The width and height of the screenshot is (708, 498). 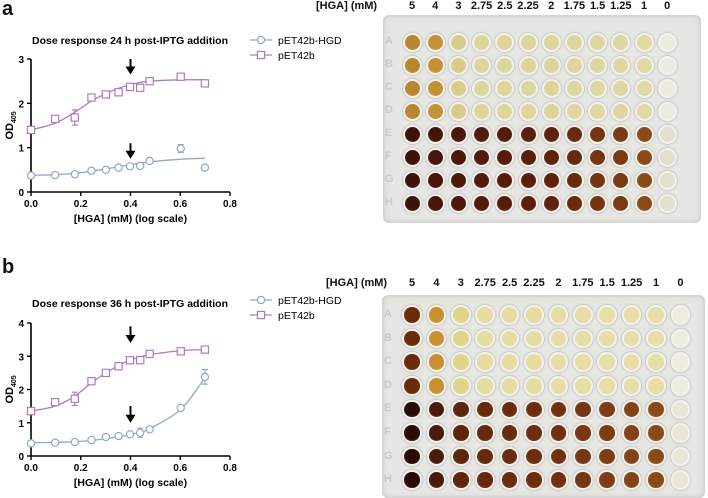 What do you see at coordinates (621, 6) in the screenshot?
I see `column-concentration-label: 1.25` at bounding box center [621, 6].